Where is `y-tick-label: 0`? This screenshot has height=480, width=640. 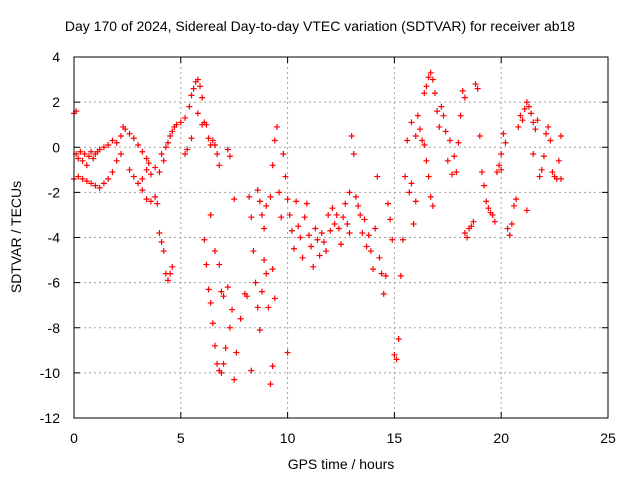 y-tick-label: 0 is located at coordinates (56, 147).